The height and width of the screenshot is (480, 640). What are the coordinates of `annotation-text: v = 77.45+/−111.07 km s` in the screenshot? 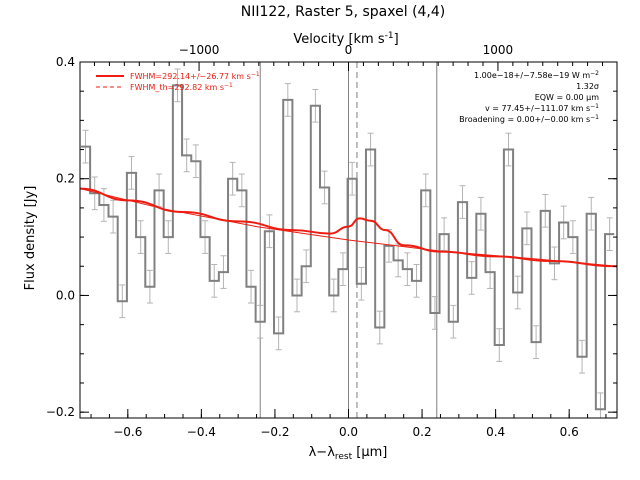 It's located at (537, 108).